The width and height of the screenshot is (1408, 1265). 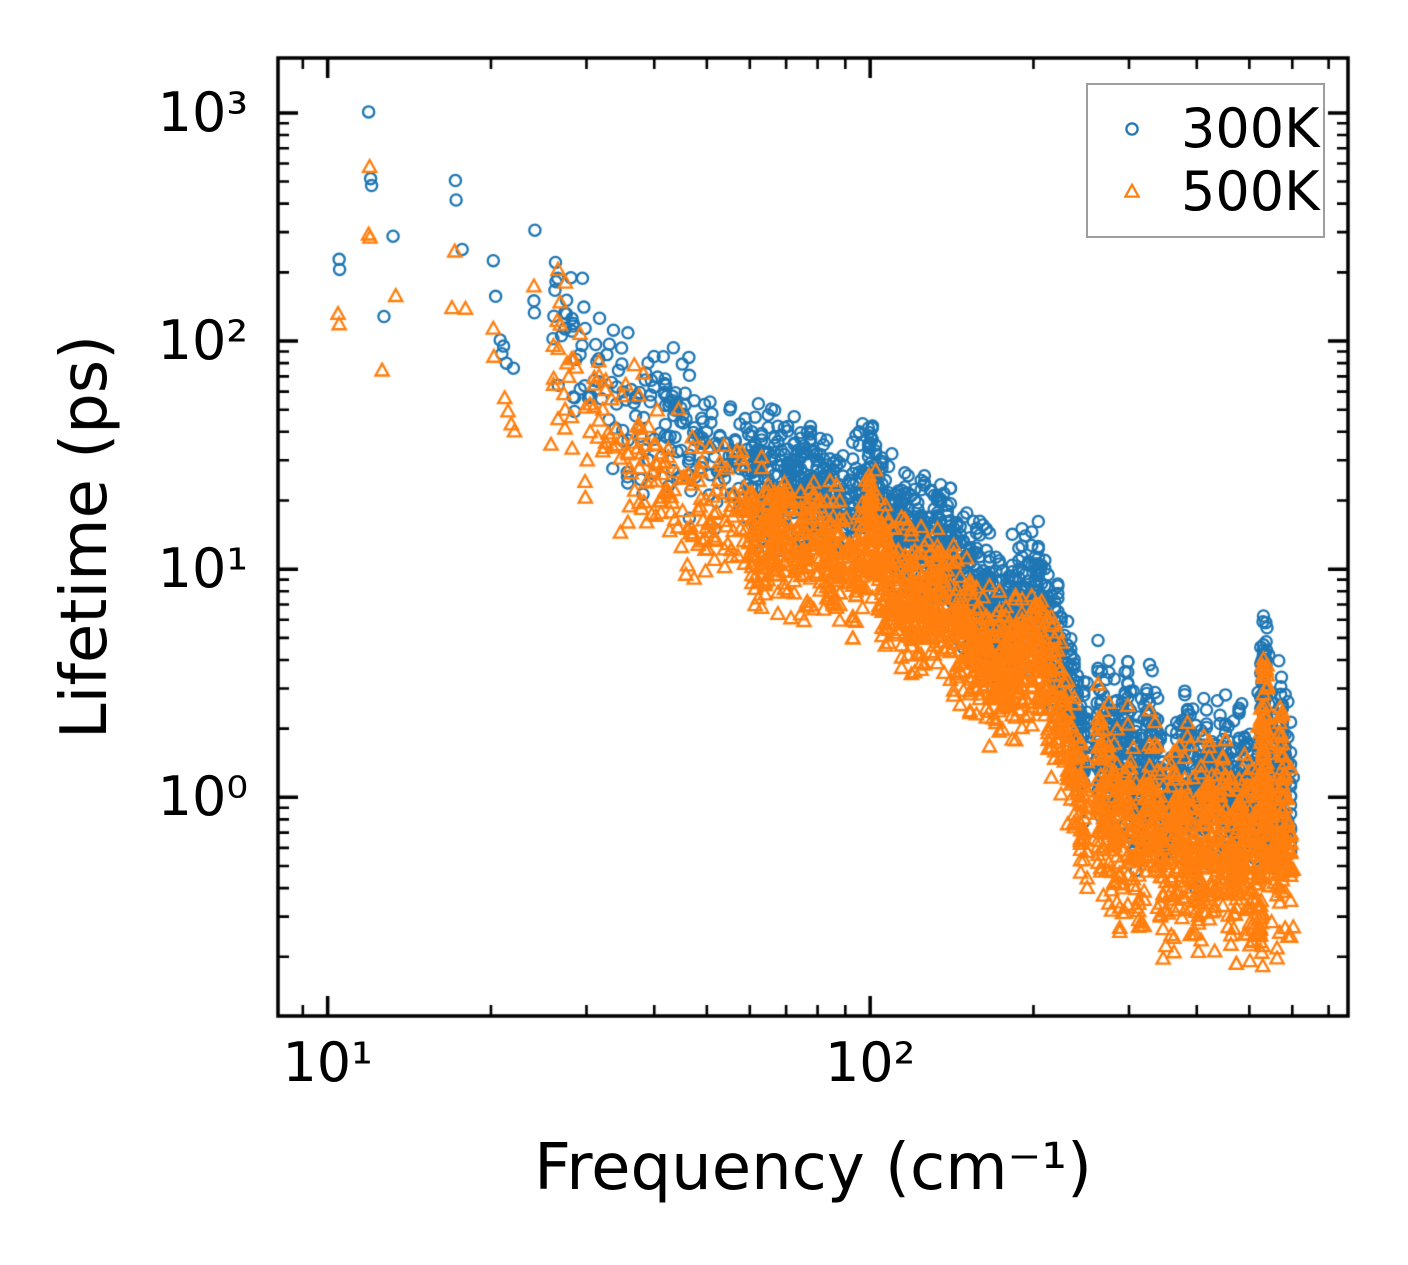 What do you see at coordinates (870, 1062) in the screenshot?
I see `x-tick-label-1: 10²` at bounding box center [870, 1062].